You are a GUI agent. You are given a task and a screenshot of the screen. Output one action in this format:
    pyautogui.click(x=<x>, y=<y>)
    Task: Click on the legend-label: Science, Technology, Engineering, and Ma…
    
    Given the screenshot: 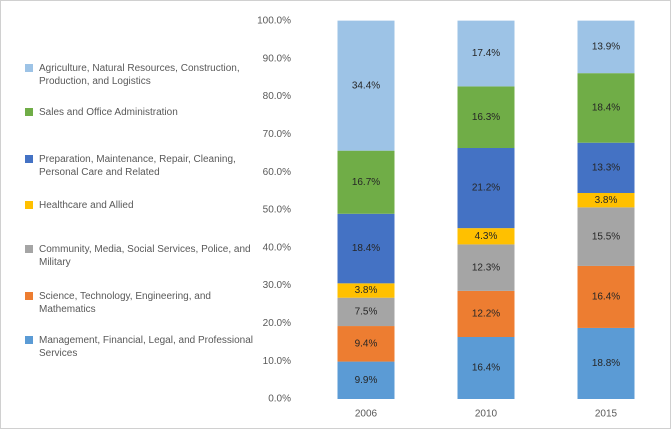 What is the action you would take?
    pyautogui.click(x=125, y=303)
    